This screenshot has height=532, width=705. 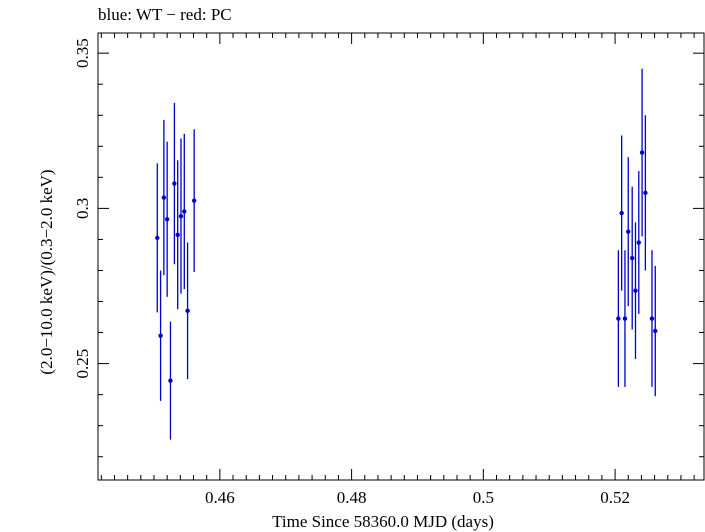 What do you see at coordinates (82, 208) in the screenshot?
I see `y-tick-label-1: 0.3` at bounding box center [82, 208].